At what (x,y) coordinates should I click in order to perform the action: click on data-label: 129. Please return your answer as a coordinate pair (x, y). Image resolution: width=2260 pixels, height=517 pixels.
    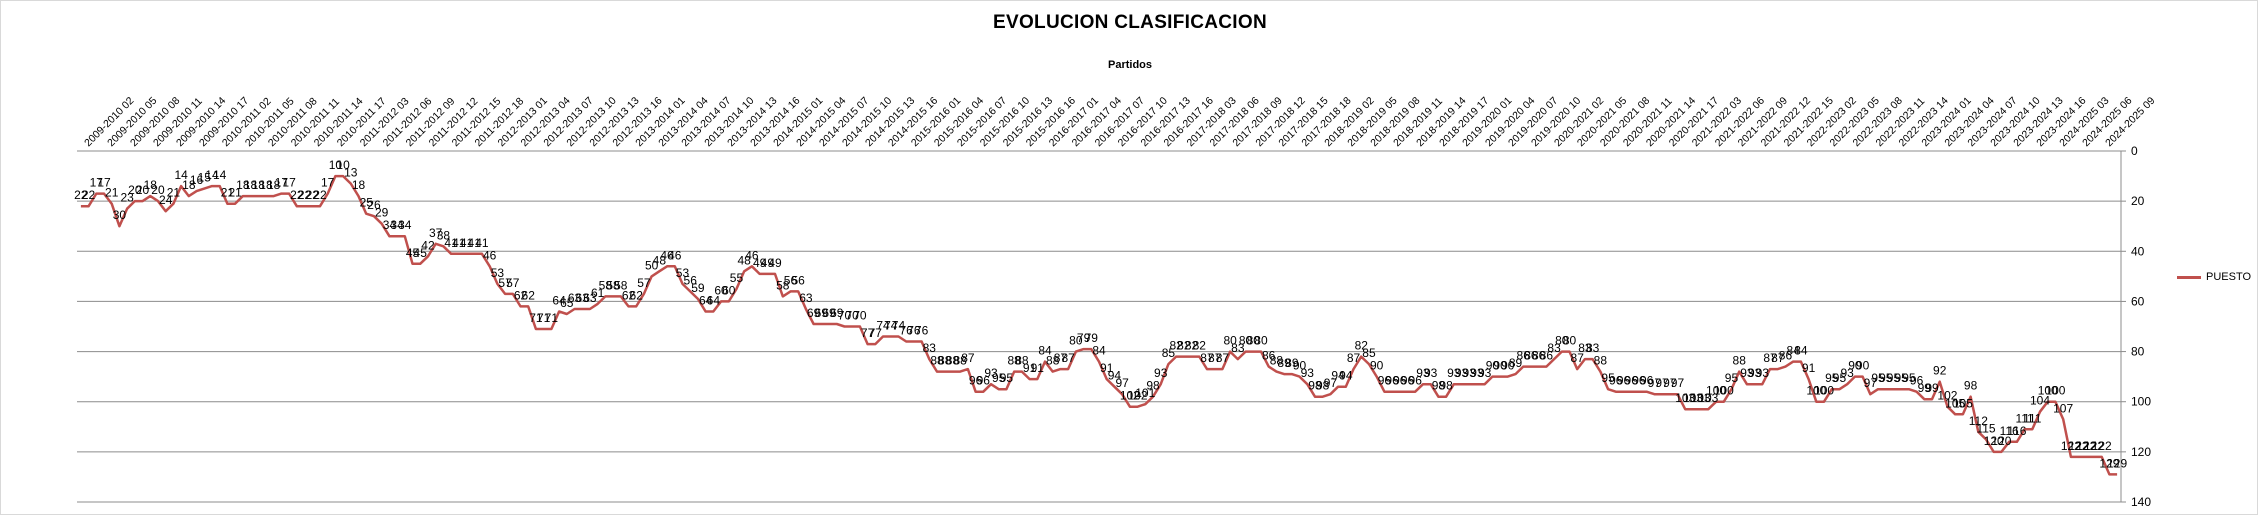
    Looking at the image, I should click on (2109, 463).